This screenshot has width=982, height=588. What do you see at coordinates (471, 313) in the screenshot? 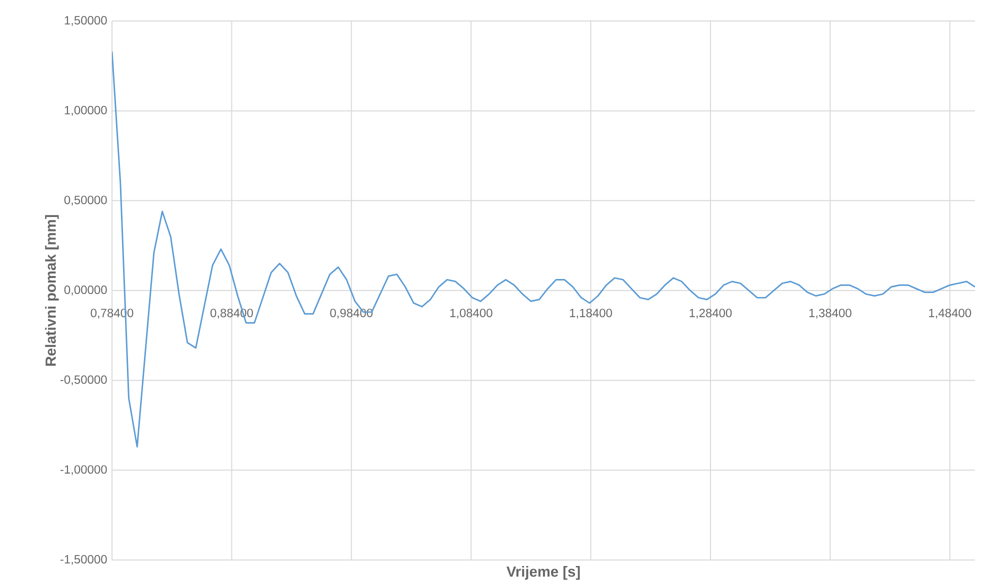
I see `x-tick-label: 1,08400` at bounding box center [471, 313].